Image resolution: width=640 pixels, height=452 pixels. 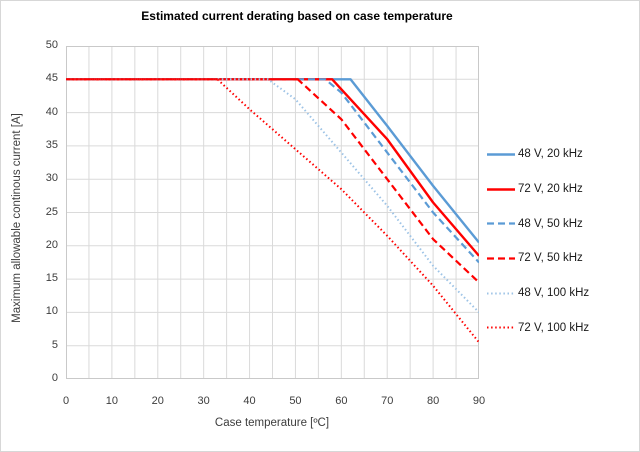 I want to click on y-tick-label: 35, so click(x=51, y=144).